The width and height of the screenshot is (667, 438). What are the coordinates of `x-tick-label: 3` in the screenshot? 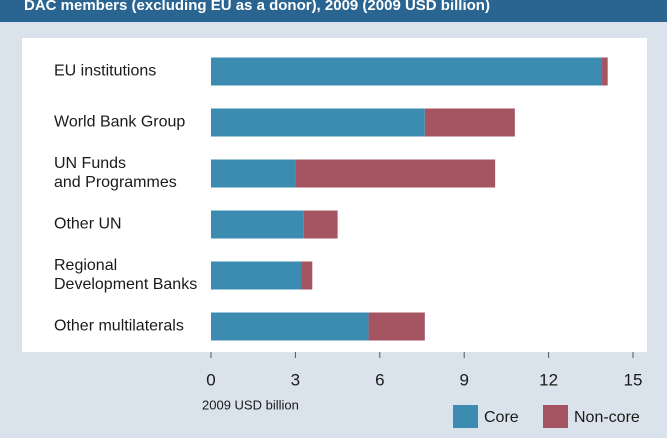 It's located at (295, 379).